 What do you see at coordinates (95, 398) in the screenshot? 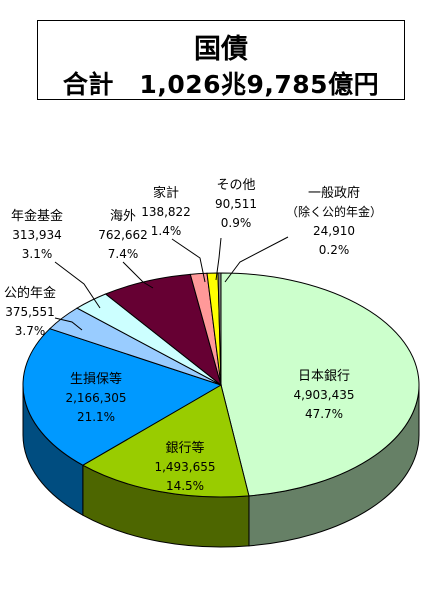
I see `slice-2-value: 2,166,305` at bounding box center [95, 398].